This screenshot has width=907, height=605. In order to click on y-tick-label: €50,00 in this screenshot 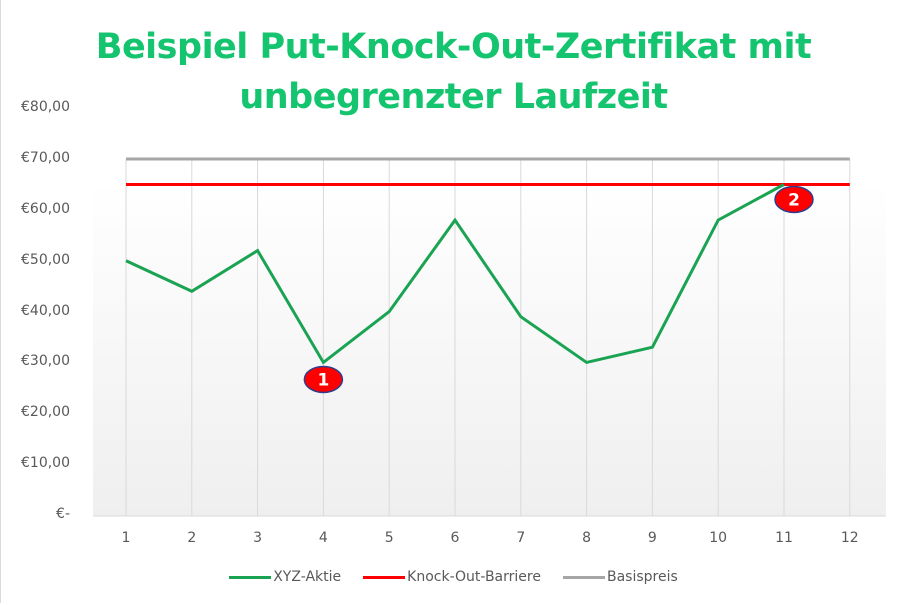, I will do `click(45, 259)`.